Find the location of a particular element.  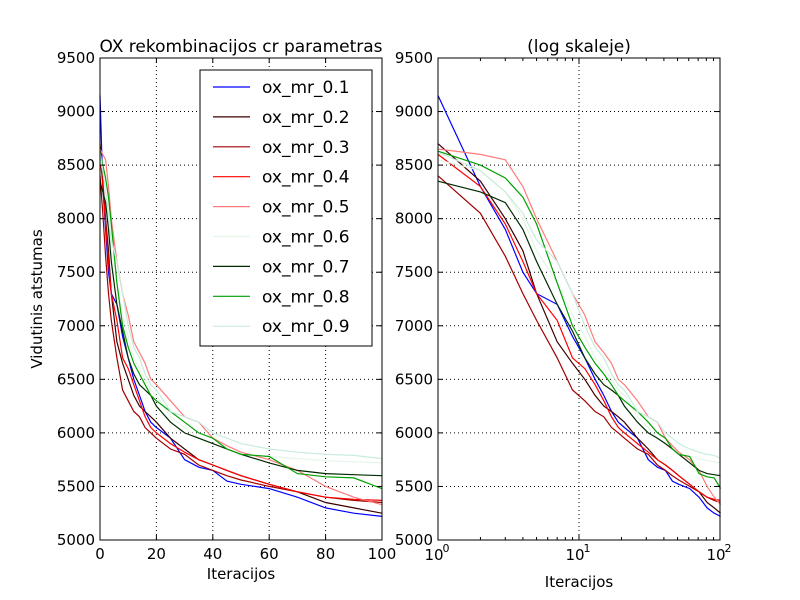

legend-label: ox_mr_0.9 is located at coordinates (306, 327).